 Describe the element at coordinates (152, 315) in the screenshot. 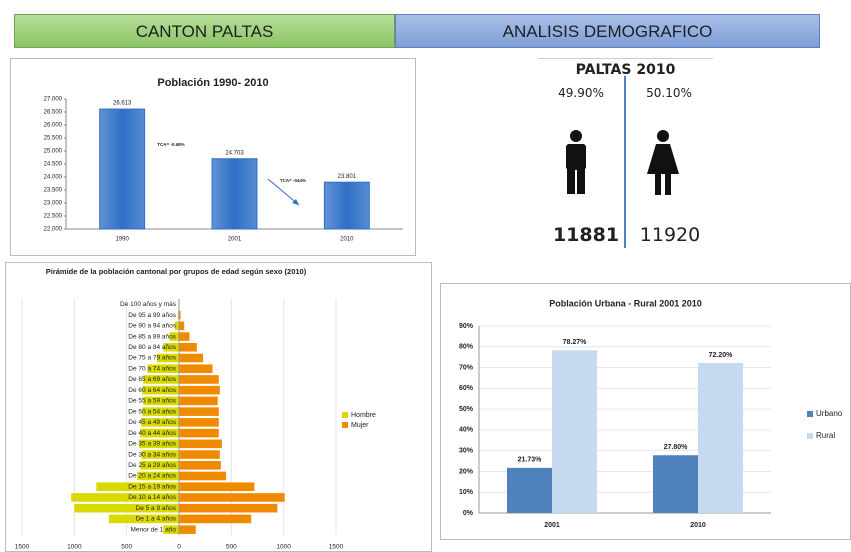

I see `y-tick-label: De 95 a 99 años` at that location.